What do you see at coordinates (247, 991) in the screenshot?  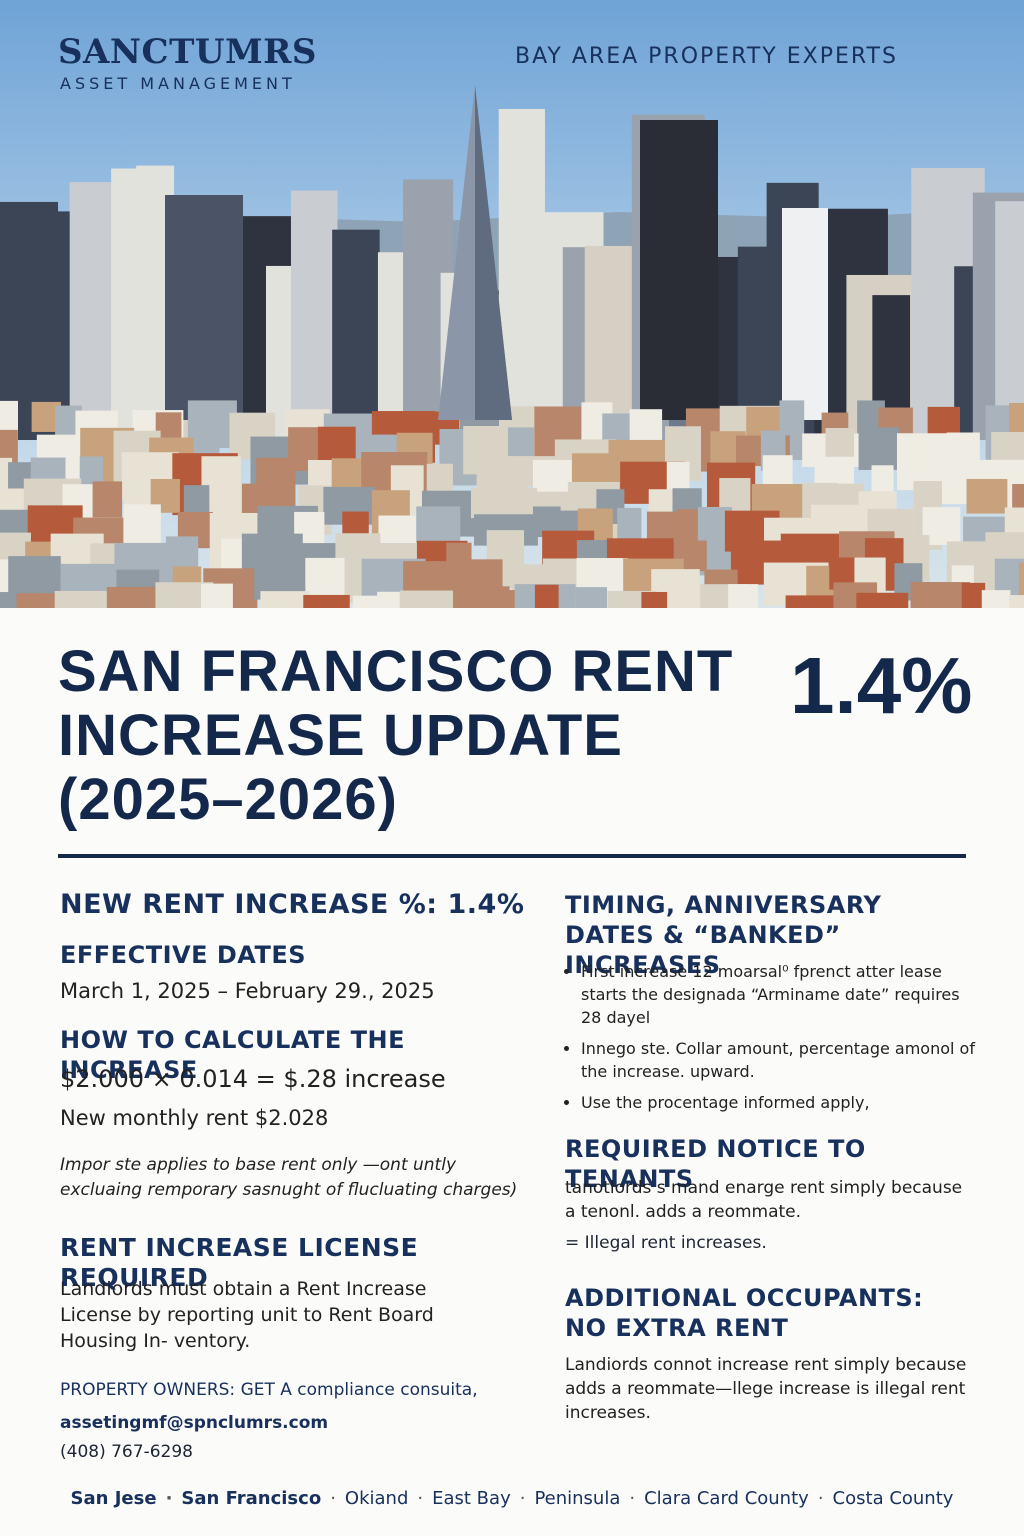 I see `text: March 1, 2025 – February 29., 2025` at bounding box center [247, 991].